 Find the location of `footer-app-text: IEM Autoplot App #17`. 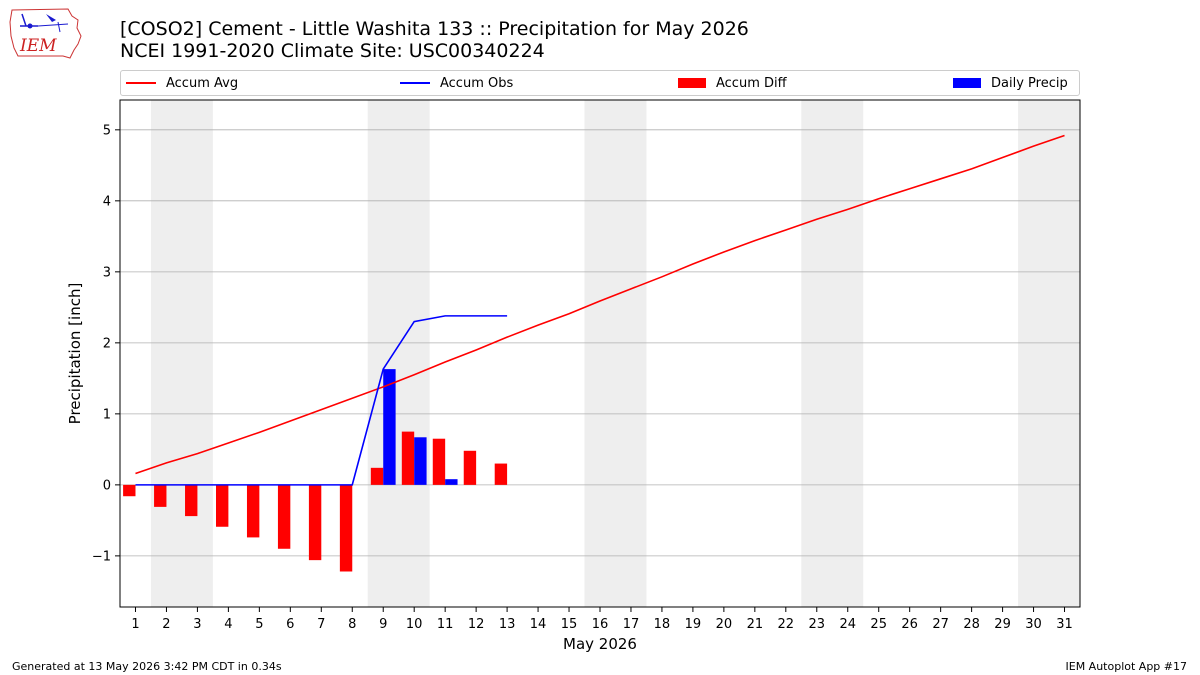

footer-app-text: IEM Autoplot App #17 is located at coordinates (1126, 666).